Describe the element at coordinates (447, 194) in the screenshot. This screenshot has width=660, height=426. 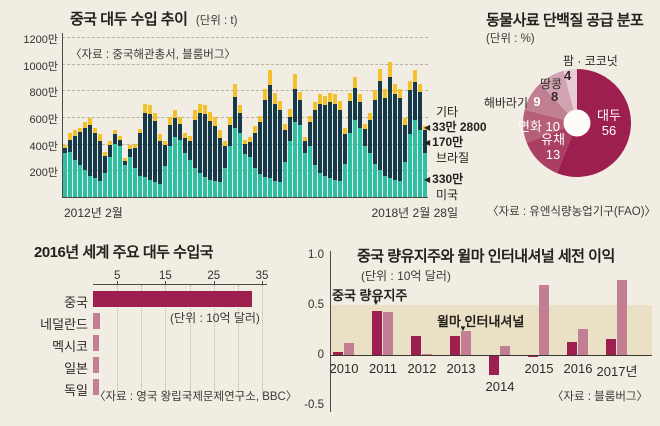
I see `legend-us-label: 미국` at that location.